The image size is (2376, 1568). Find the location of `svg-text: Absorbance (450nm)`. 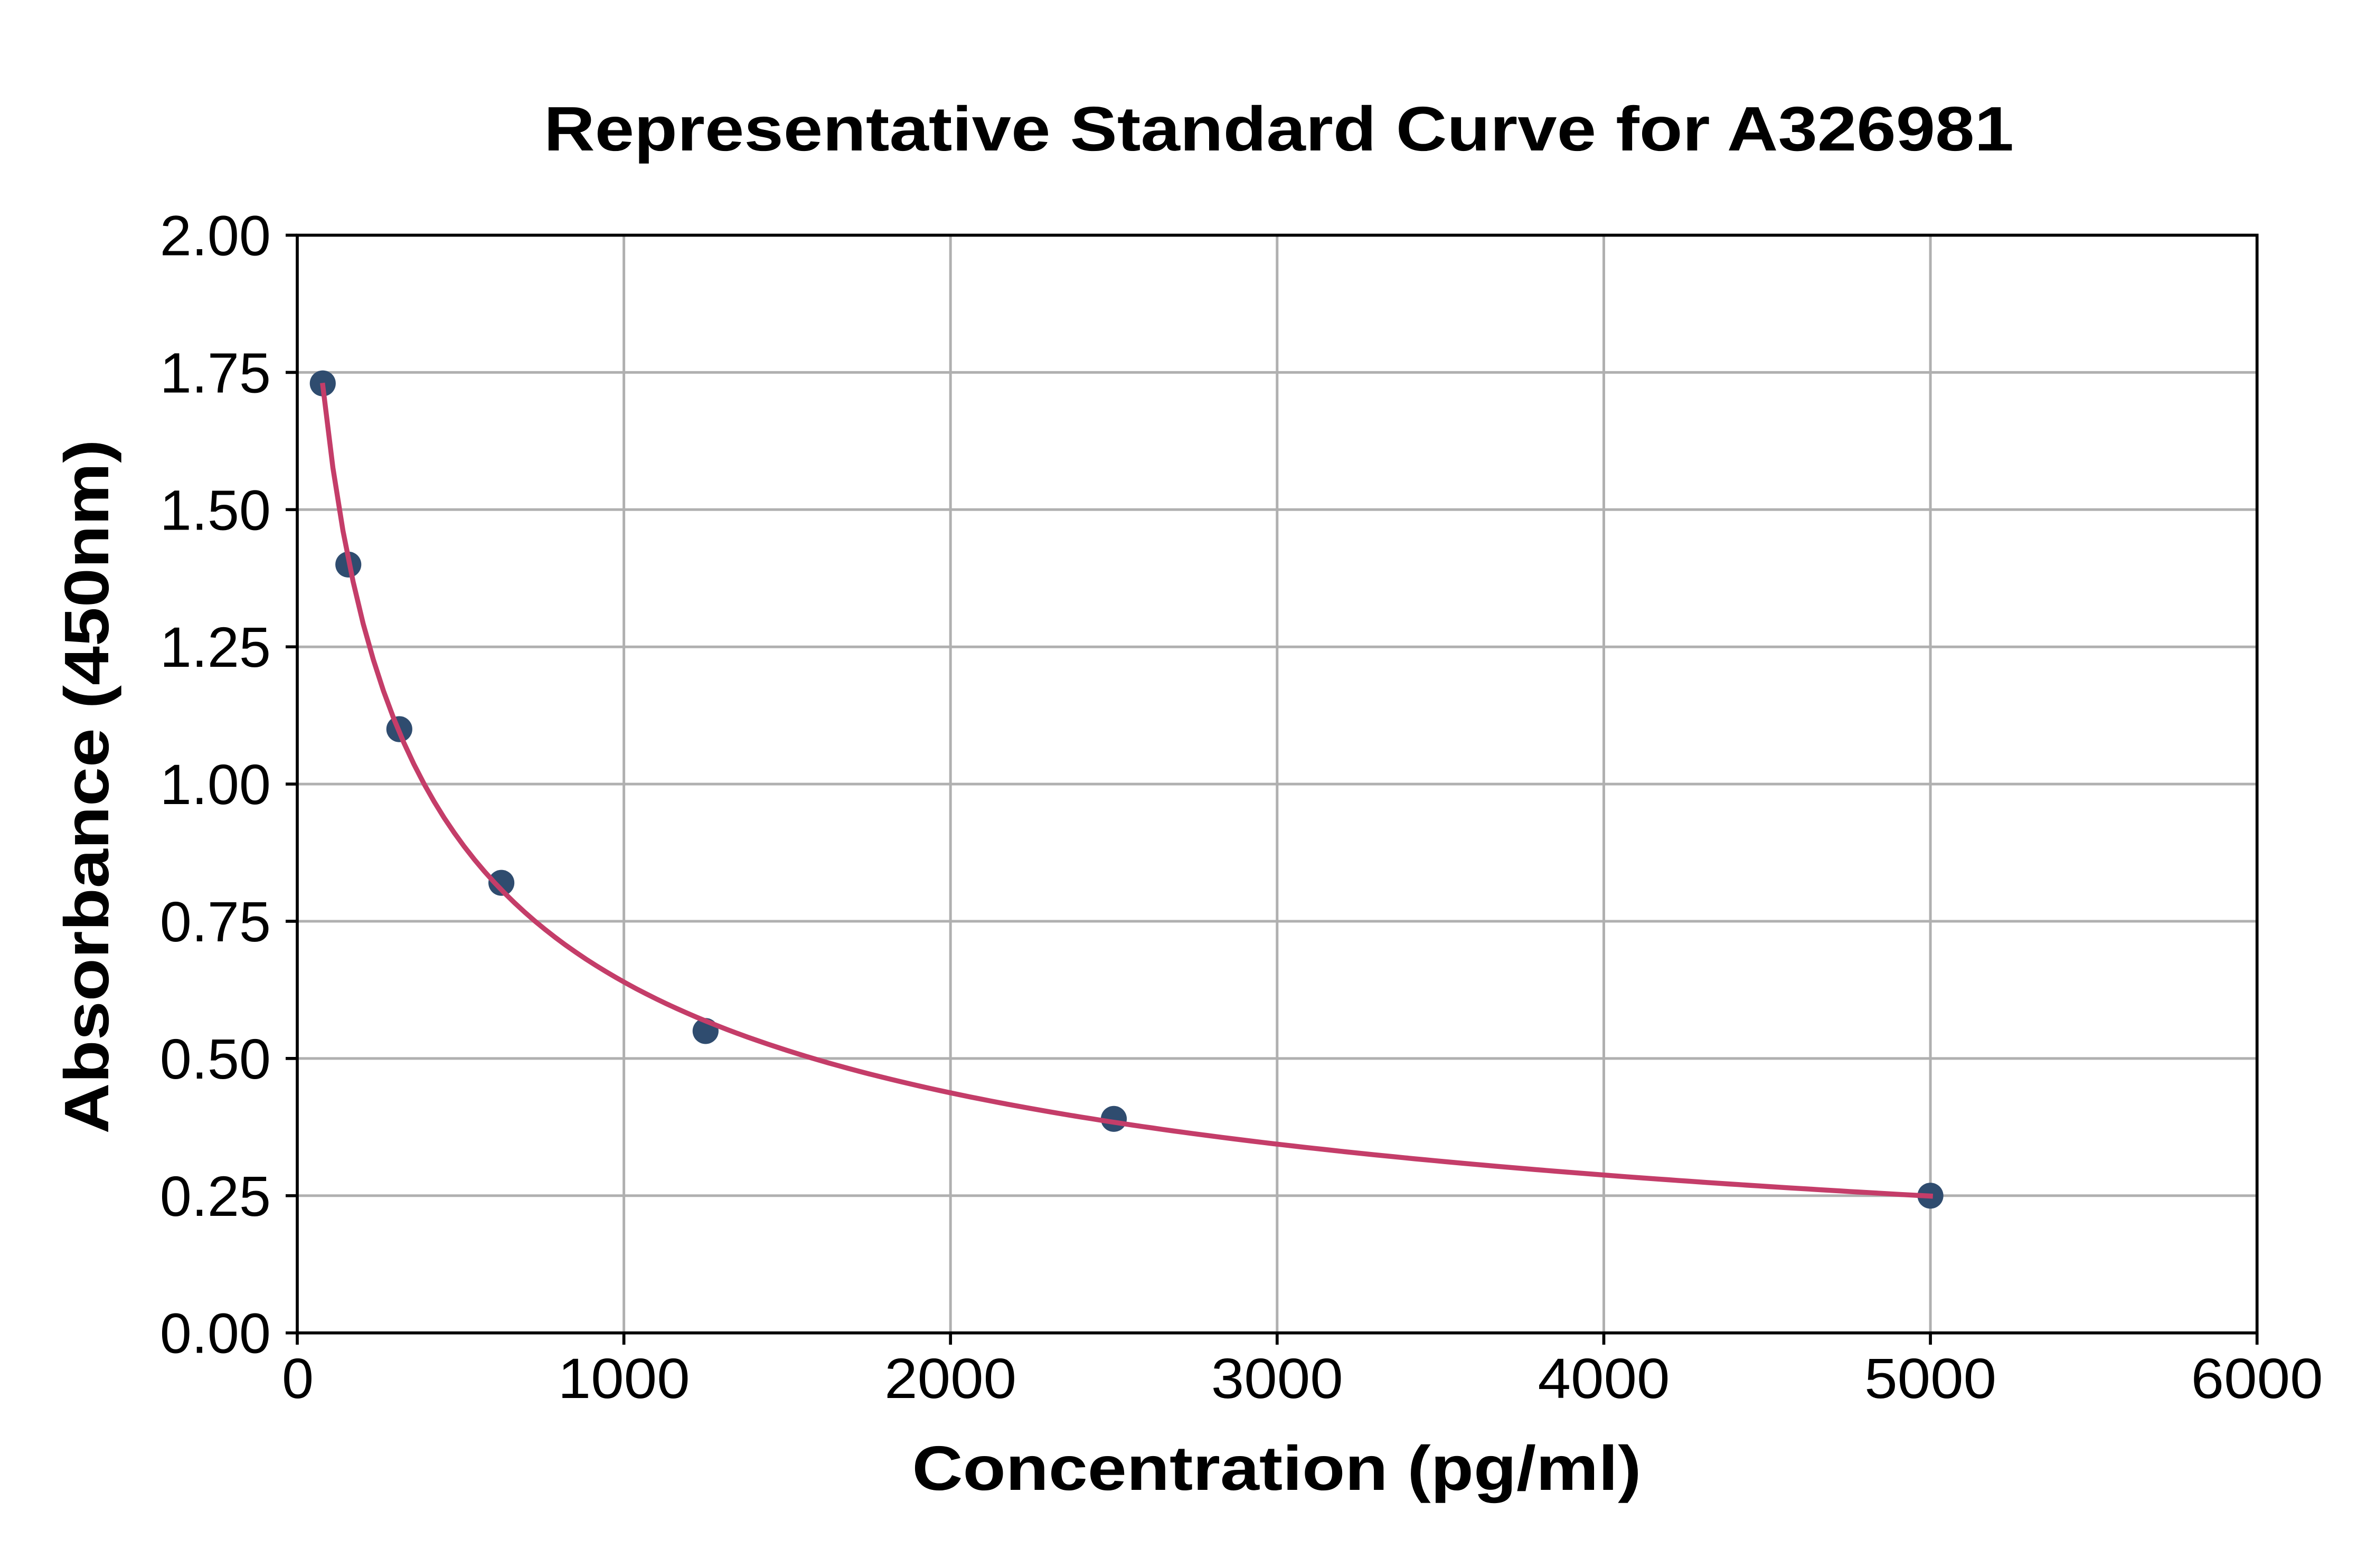

svg-text: Absorbance (450nm) is located at coordinates (87, 787).